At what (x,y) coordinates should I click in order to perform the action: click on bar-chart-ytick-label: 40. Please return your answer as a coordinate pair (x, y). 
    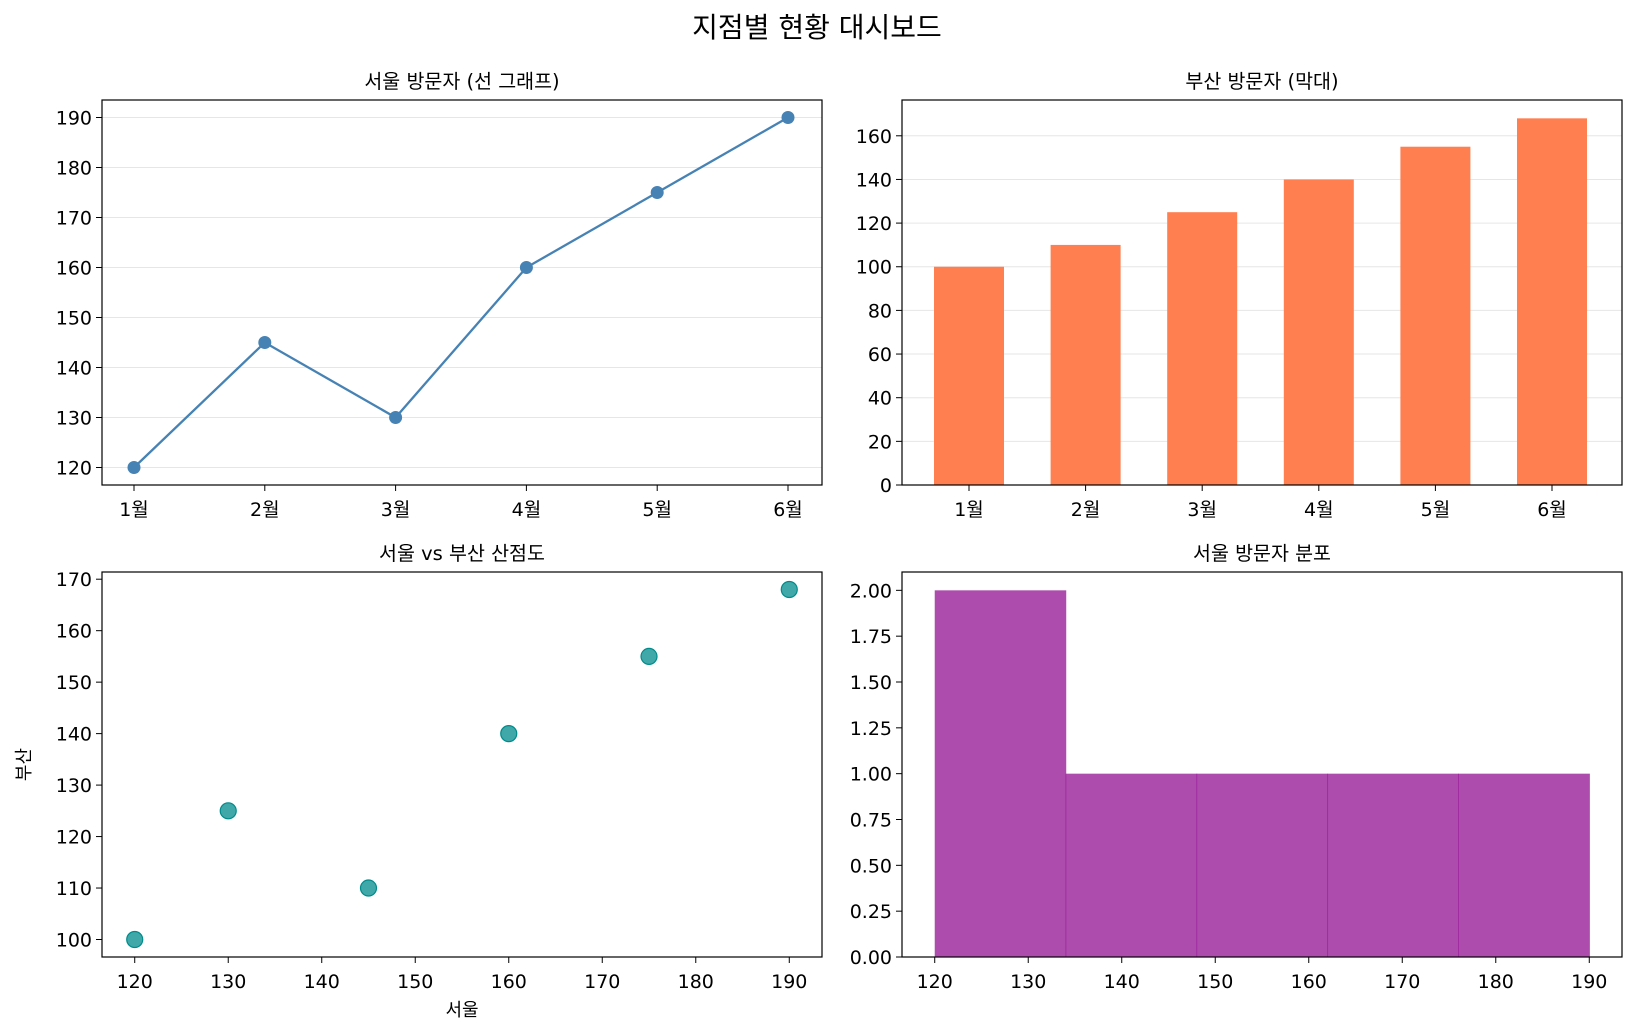
    Looking at the image, I should click on (880, 399).